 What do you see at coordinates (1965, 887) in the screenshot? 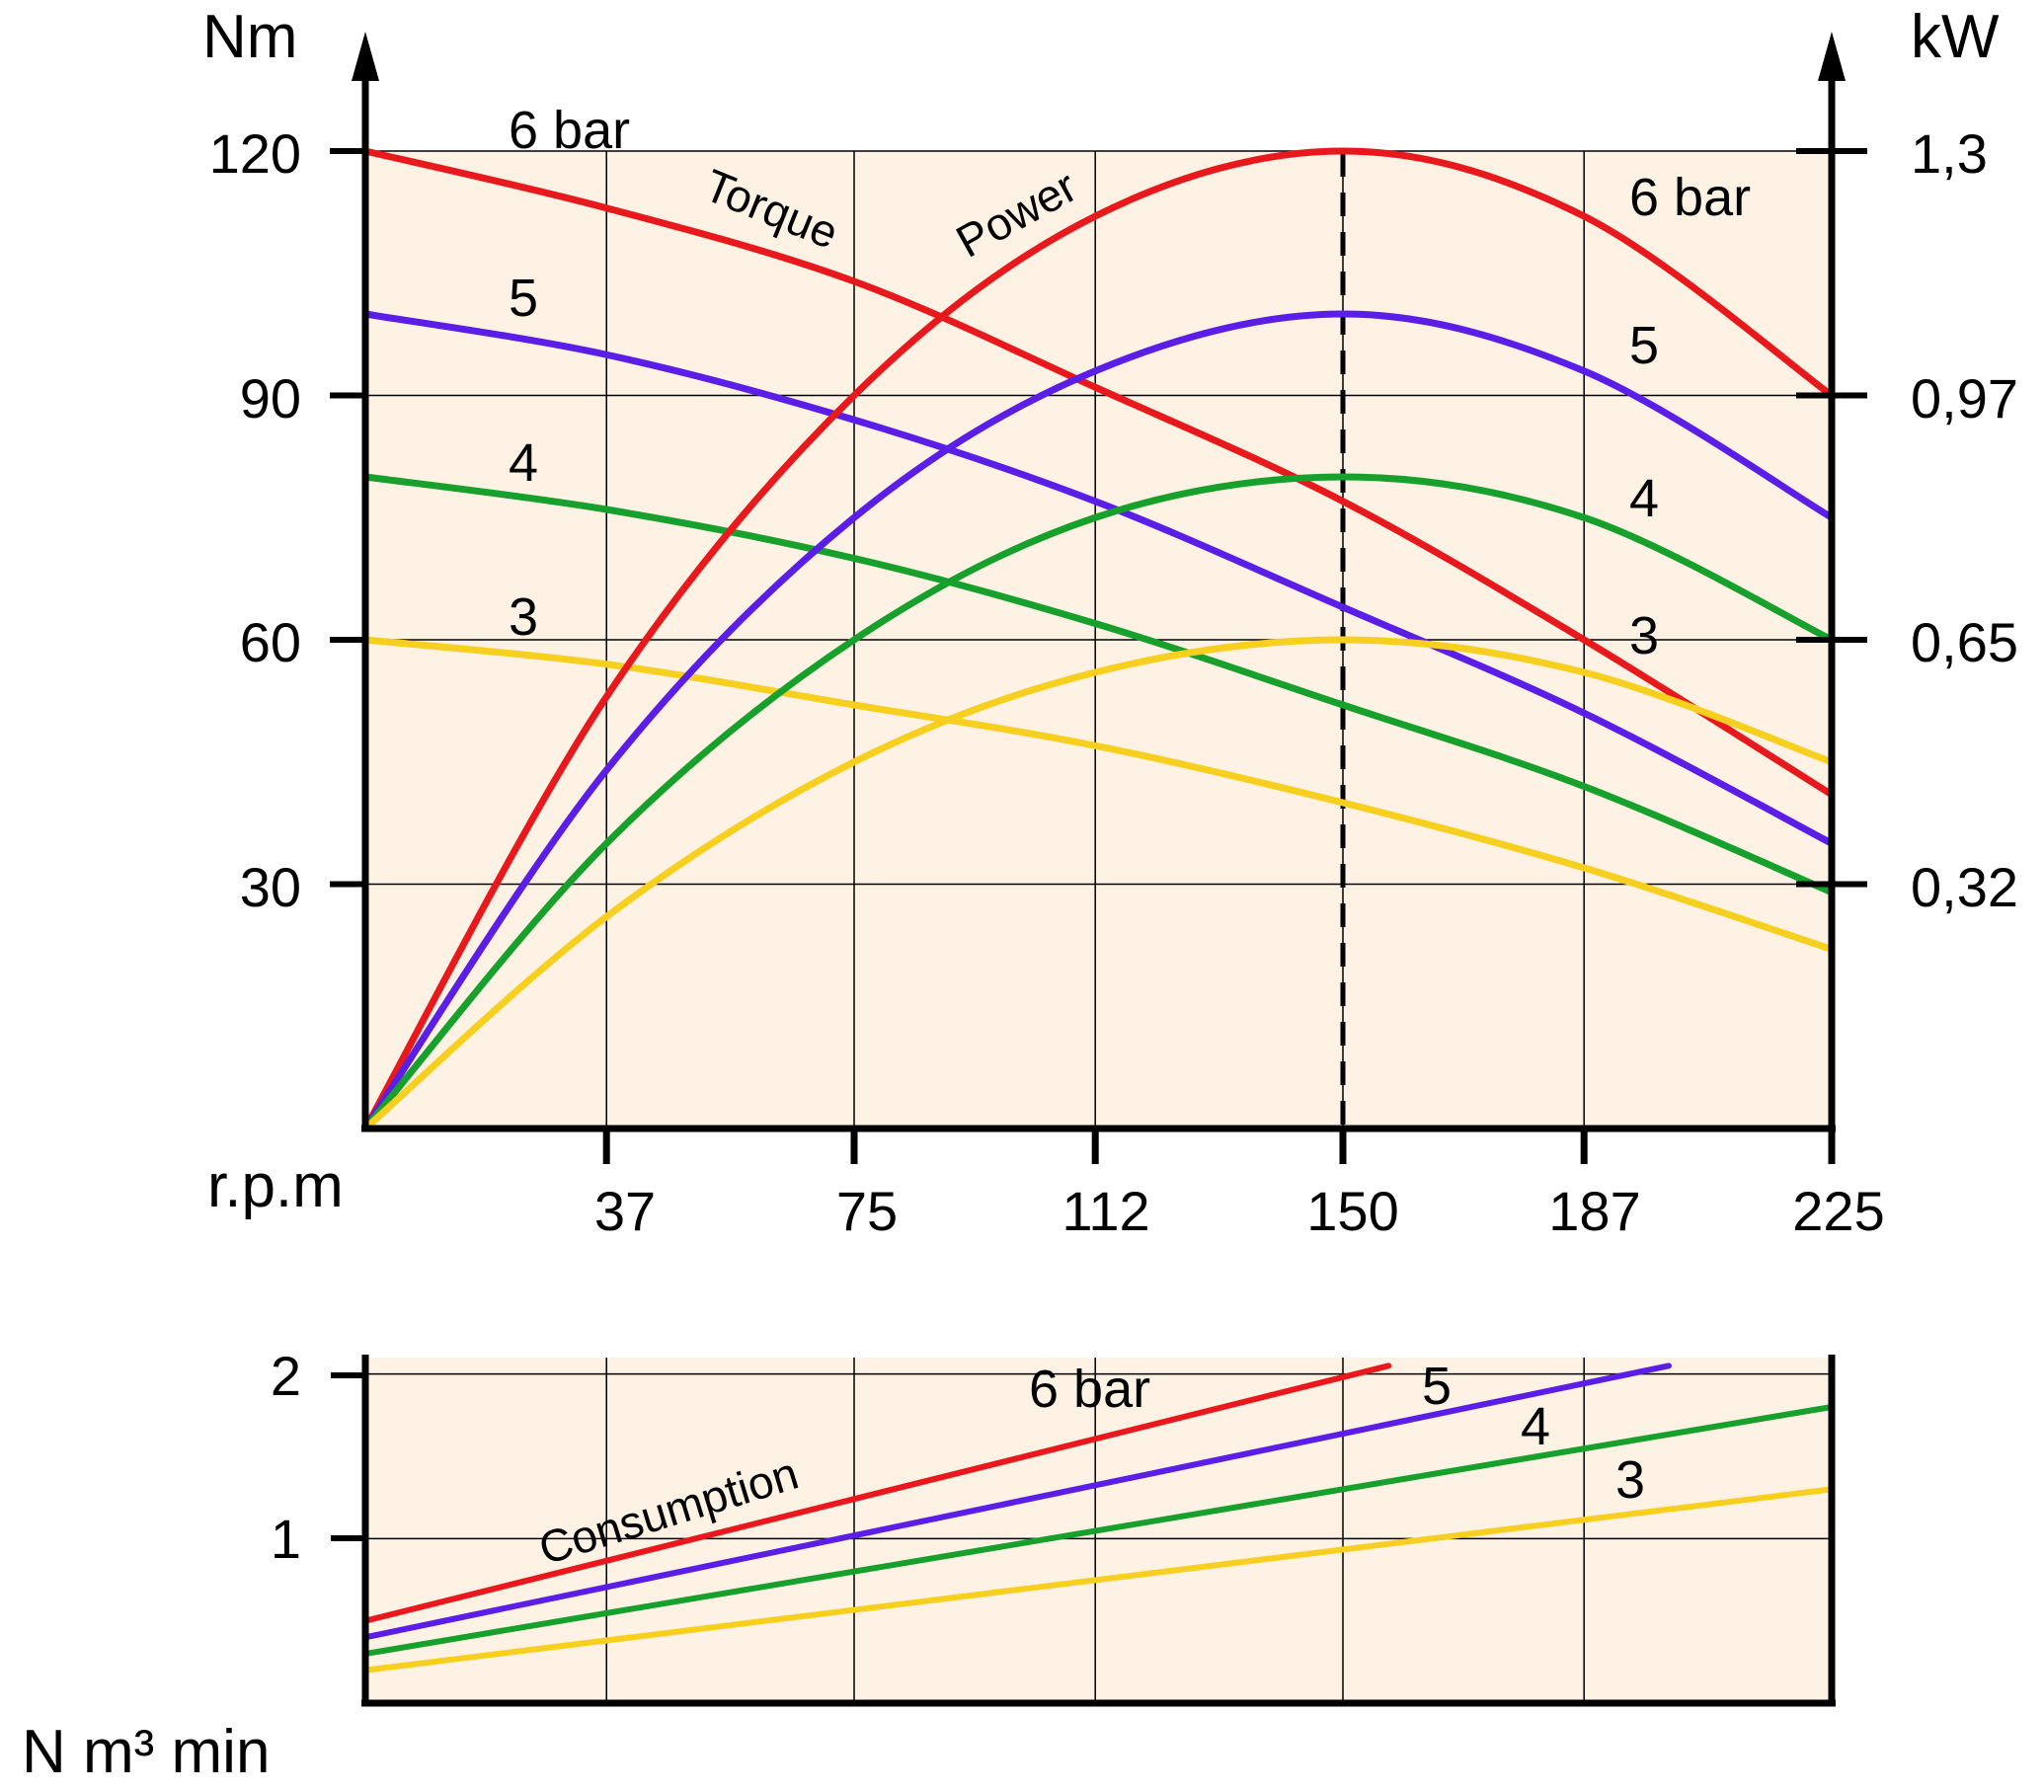
I see `y-right-tick-032: 0,32` at bounding box center [1965, 887].